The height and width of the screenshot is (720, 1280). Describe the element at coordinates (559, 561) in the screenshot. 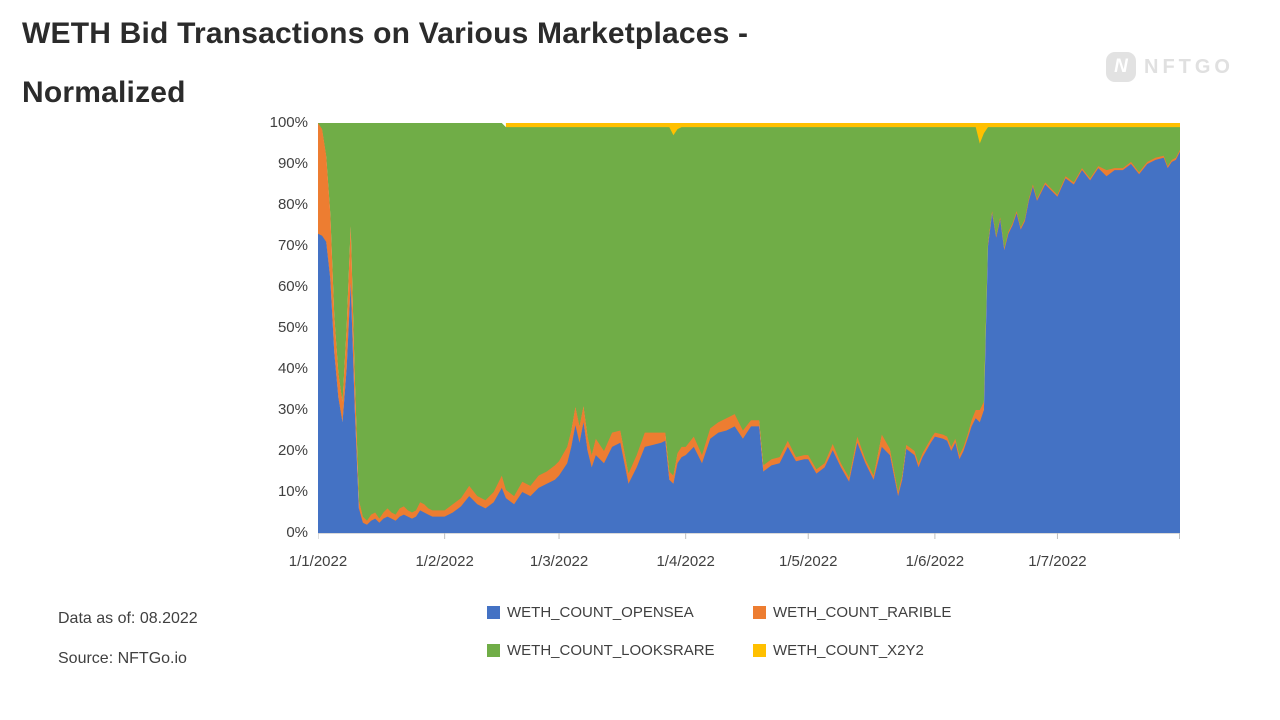

I see `x-axis-label: 1/3/2022` at that location.